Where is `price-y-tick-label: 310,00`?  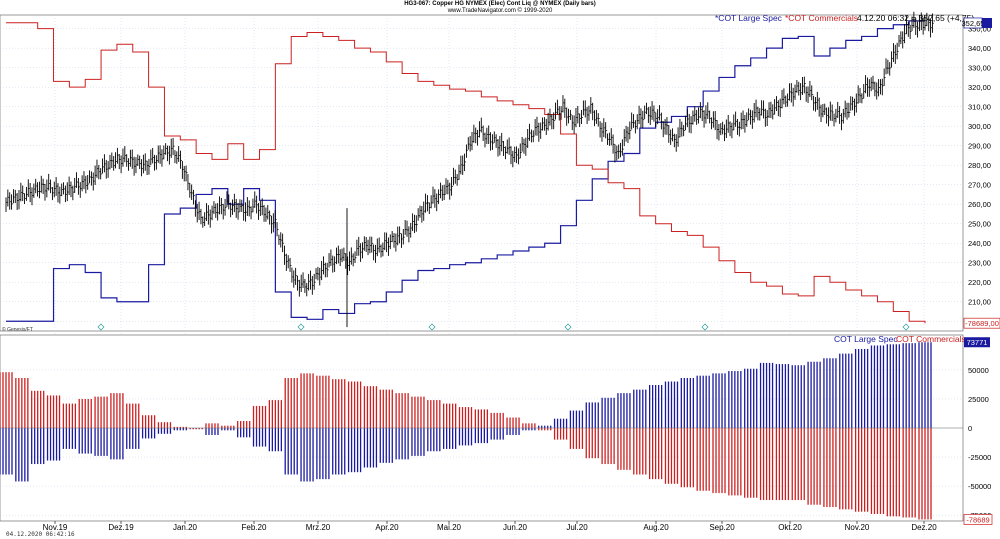 price-y-tick-label: 310,00 is located at coordinates (979, 107).